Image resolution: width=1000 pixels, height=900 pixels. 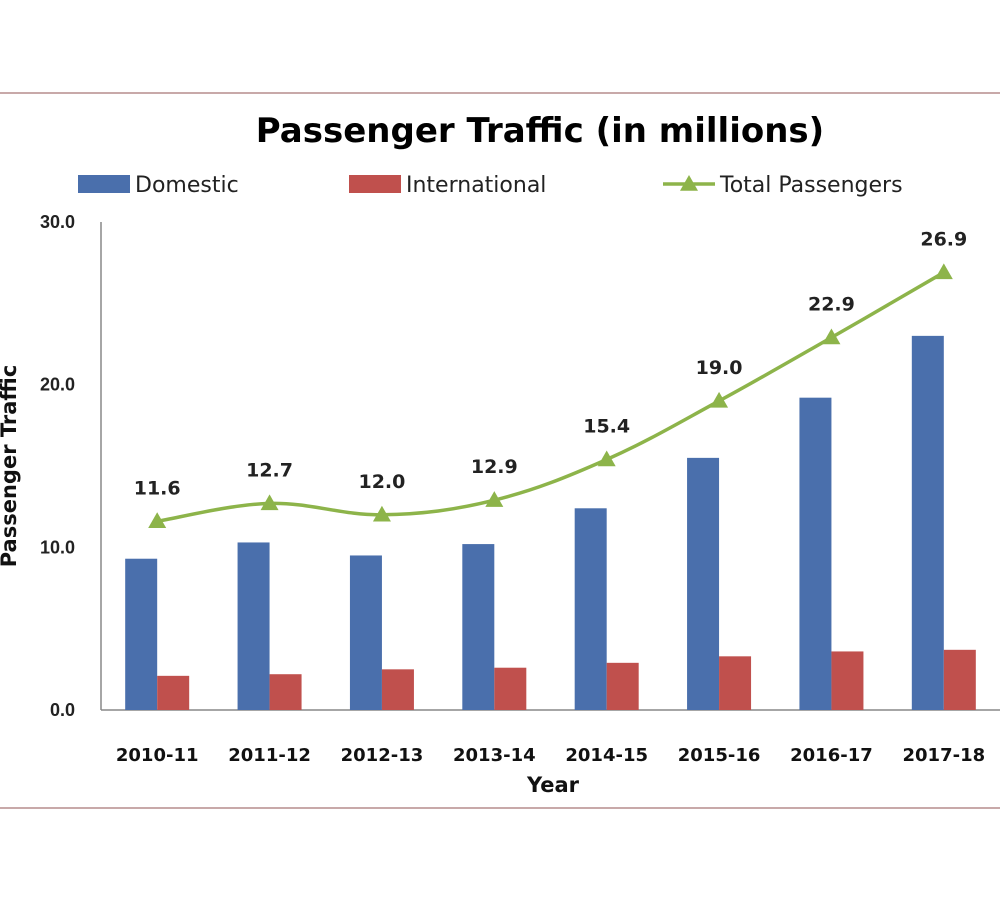 I want to click on x-tick-label: 2010-11, so click(x=157, y=755).